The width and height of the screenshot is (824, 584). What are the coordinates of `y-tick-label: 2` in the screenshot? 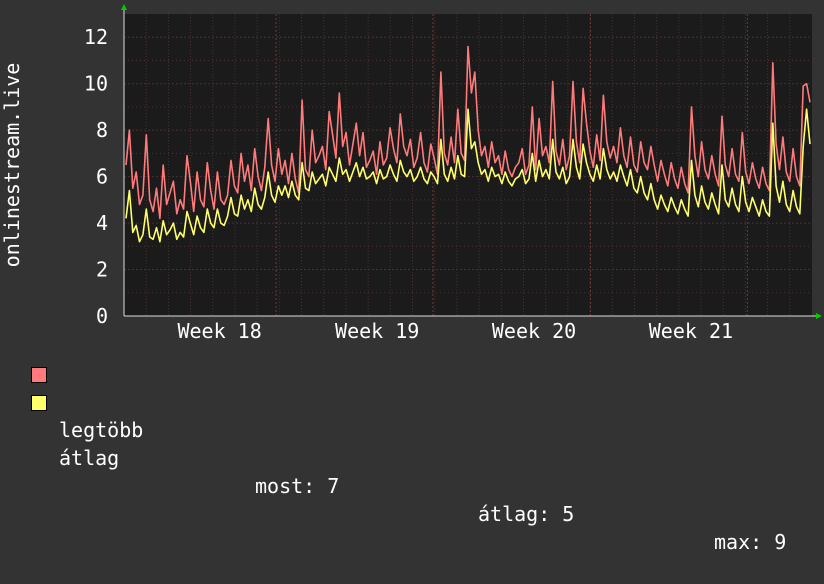 It's located at (102, 270).